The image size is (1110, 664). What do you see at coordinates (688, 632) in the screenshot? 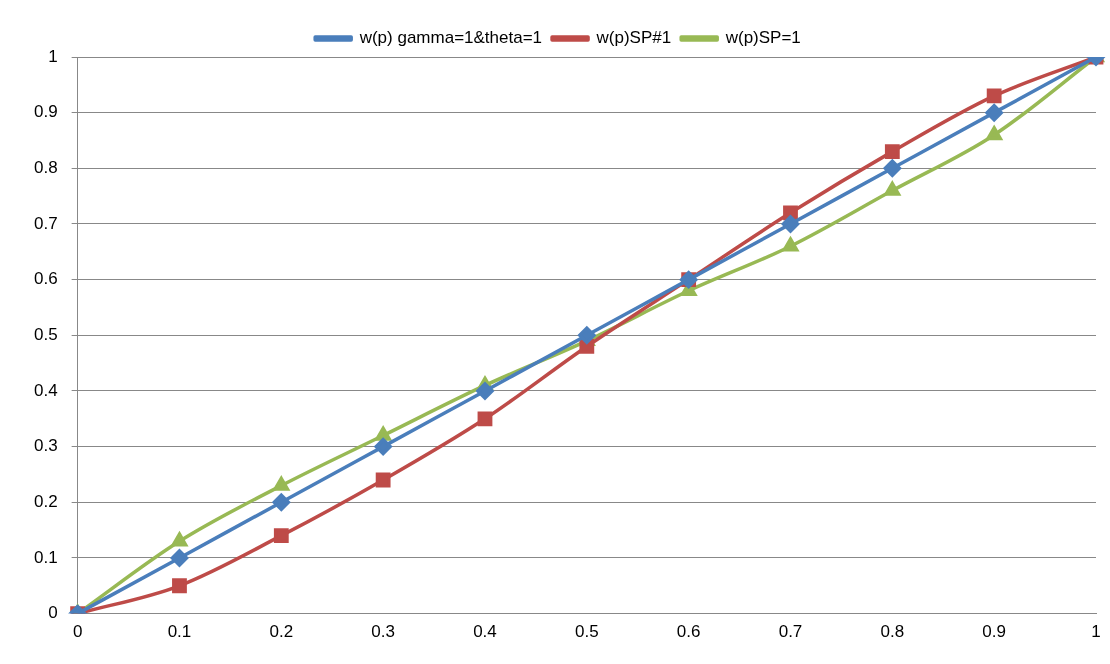
I see `x-tick-label: 0.6` at bounding box center [688, 632].